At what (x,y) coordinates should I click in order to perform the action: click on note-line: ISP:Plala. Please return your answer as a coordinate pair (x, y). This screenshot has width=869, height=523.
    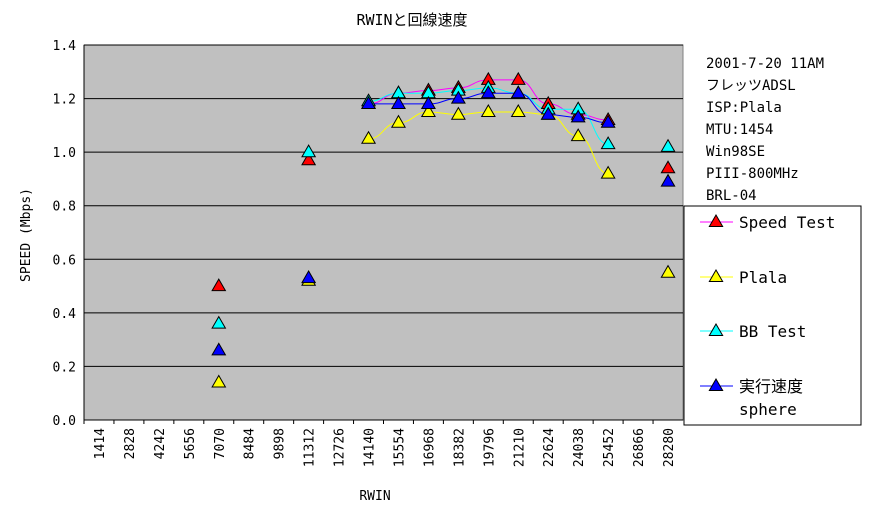
    Looking at the image, I should click on (744, 108).